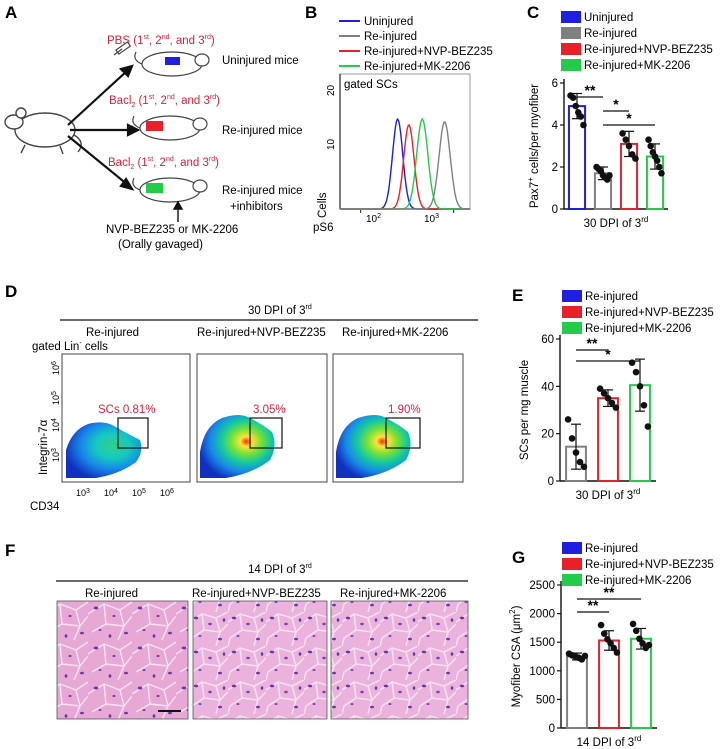  What do you see at coordinates (371, 85) in the screenshot?
I see `histogram-gate-label: gated SCs` at bounding box center [371, 85].